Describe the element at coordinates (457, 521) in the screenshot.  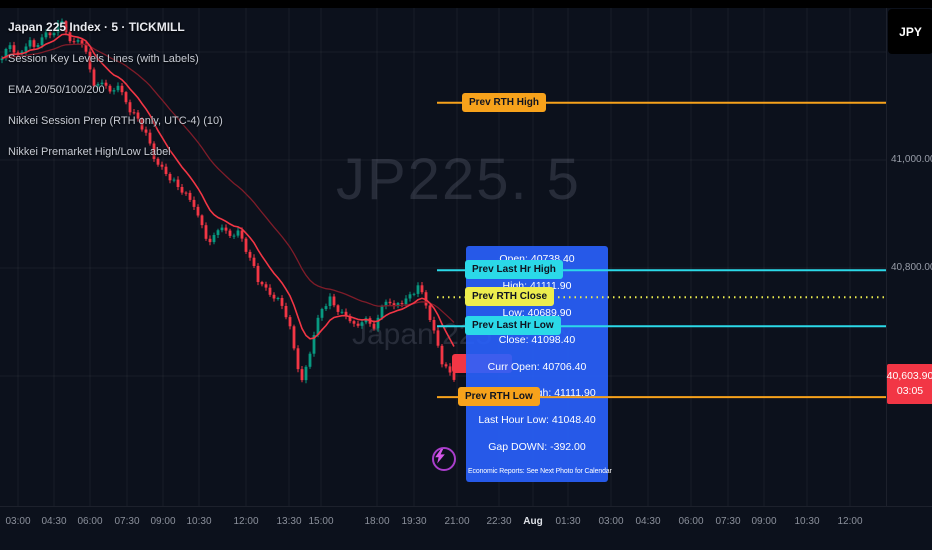
I see `time-tick: 21:00` at that location.